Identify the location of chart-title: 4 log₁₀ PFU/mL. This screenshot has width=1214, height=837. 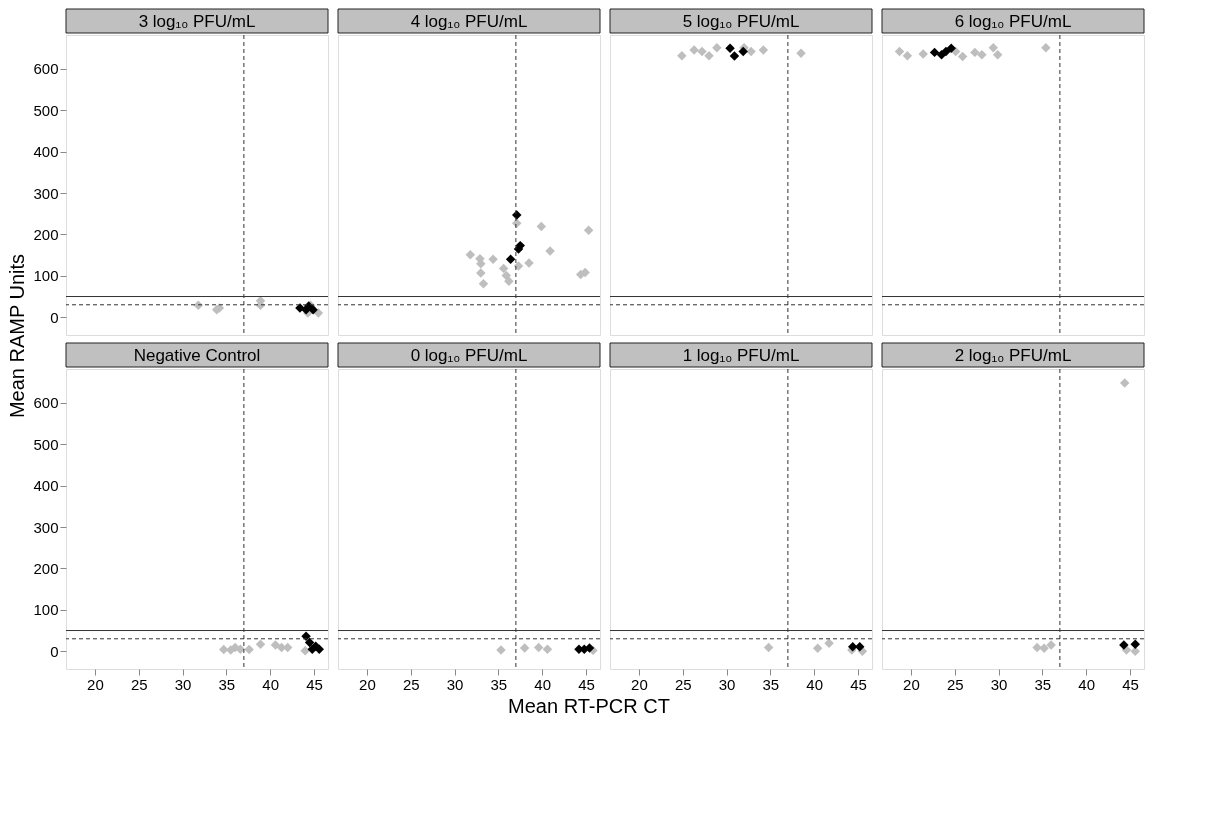
(469, 21).